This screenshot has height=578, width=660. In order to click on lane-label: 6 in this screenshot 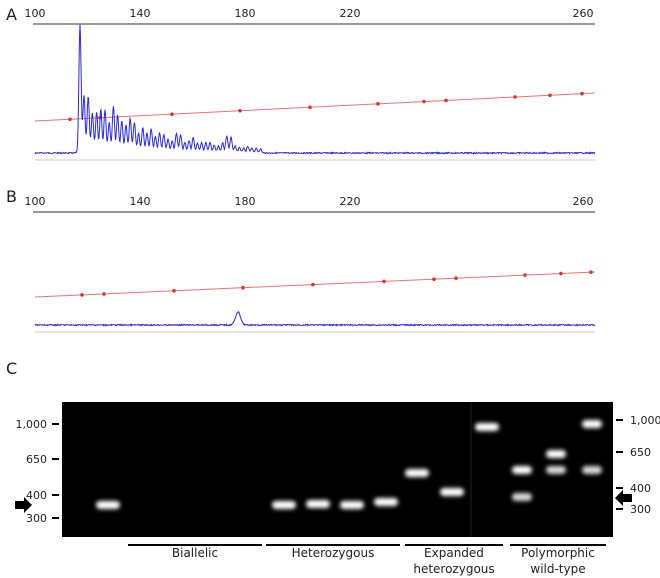, I will do `click(318, 388)`.